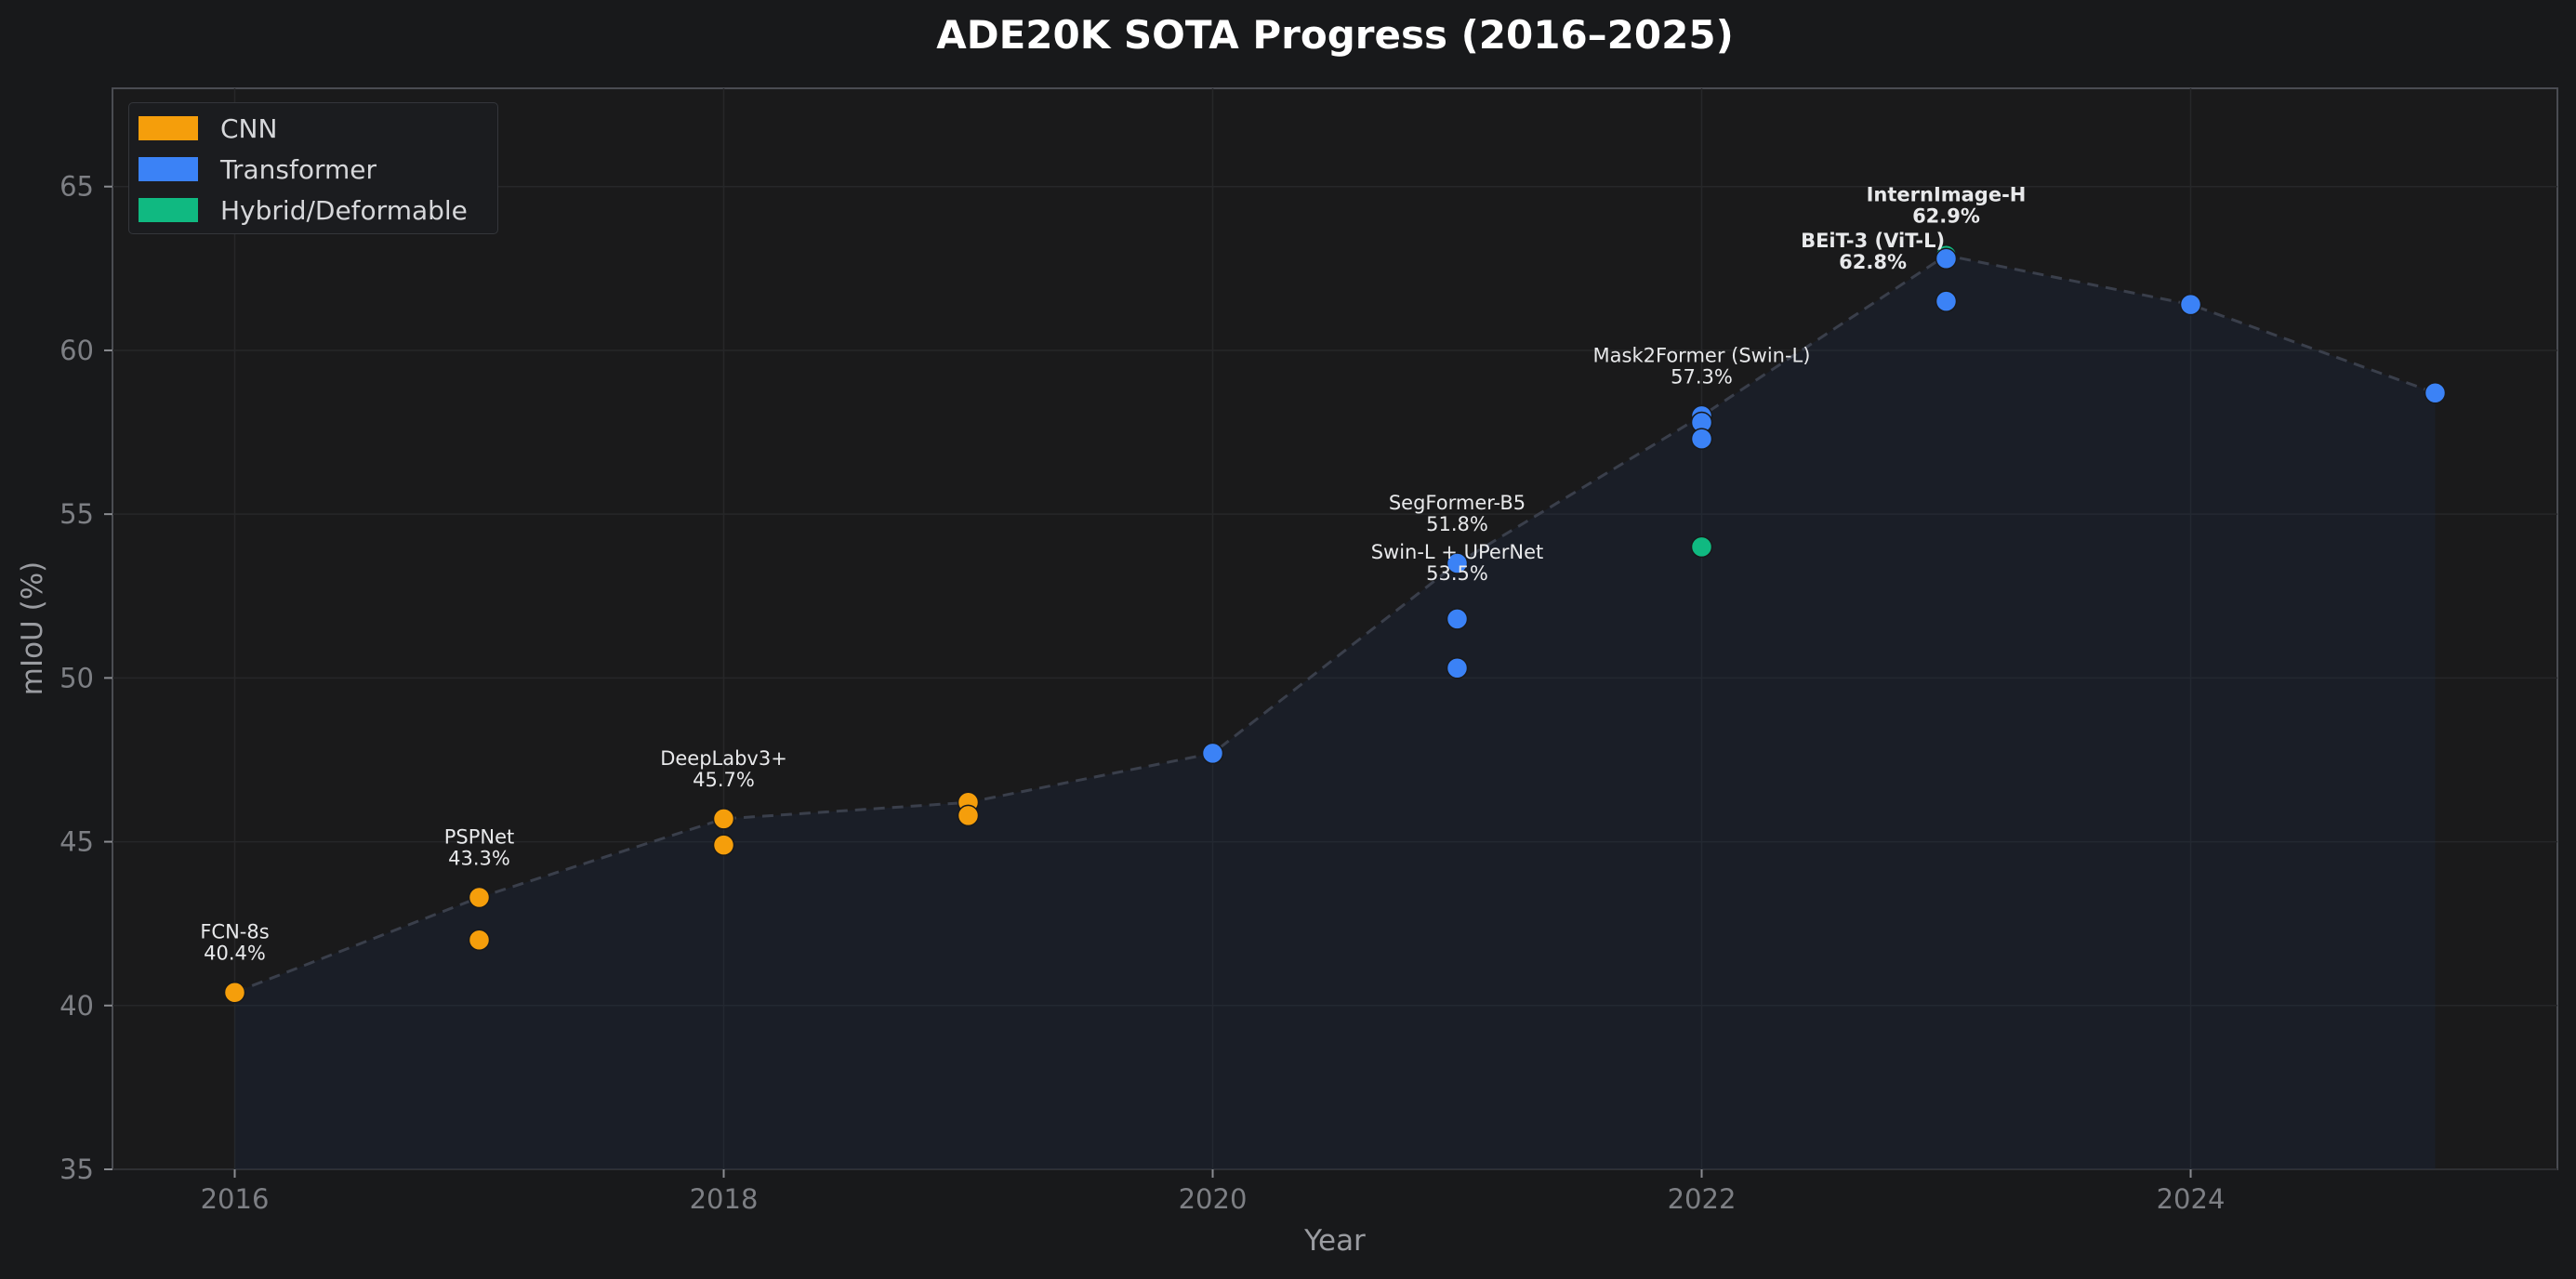  I want to click on annotation-value: 43.3%, so click(479, 858).